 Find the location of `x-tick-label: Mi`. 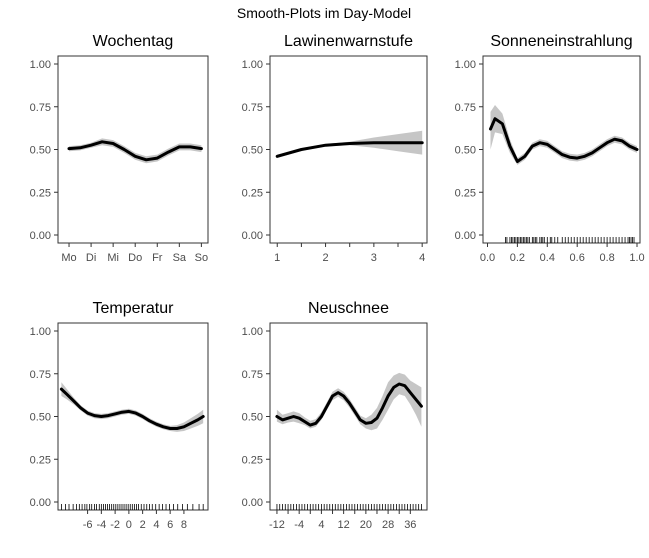

x-tick-label: Mi is located at coordinates (113, 258).